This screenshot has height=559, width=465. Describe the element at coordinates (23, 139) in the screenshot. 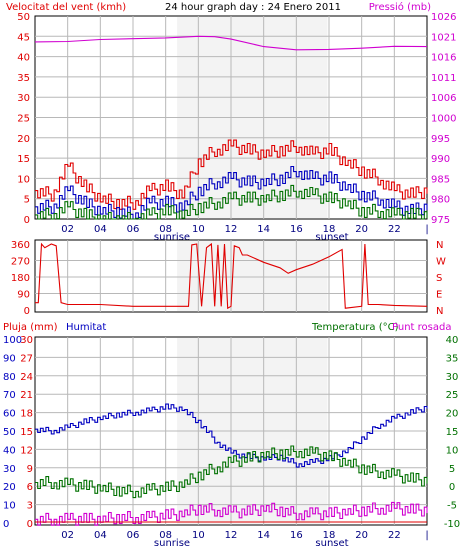

I see `wind-tick-label: 20` at that location.